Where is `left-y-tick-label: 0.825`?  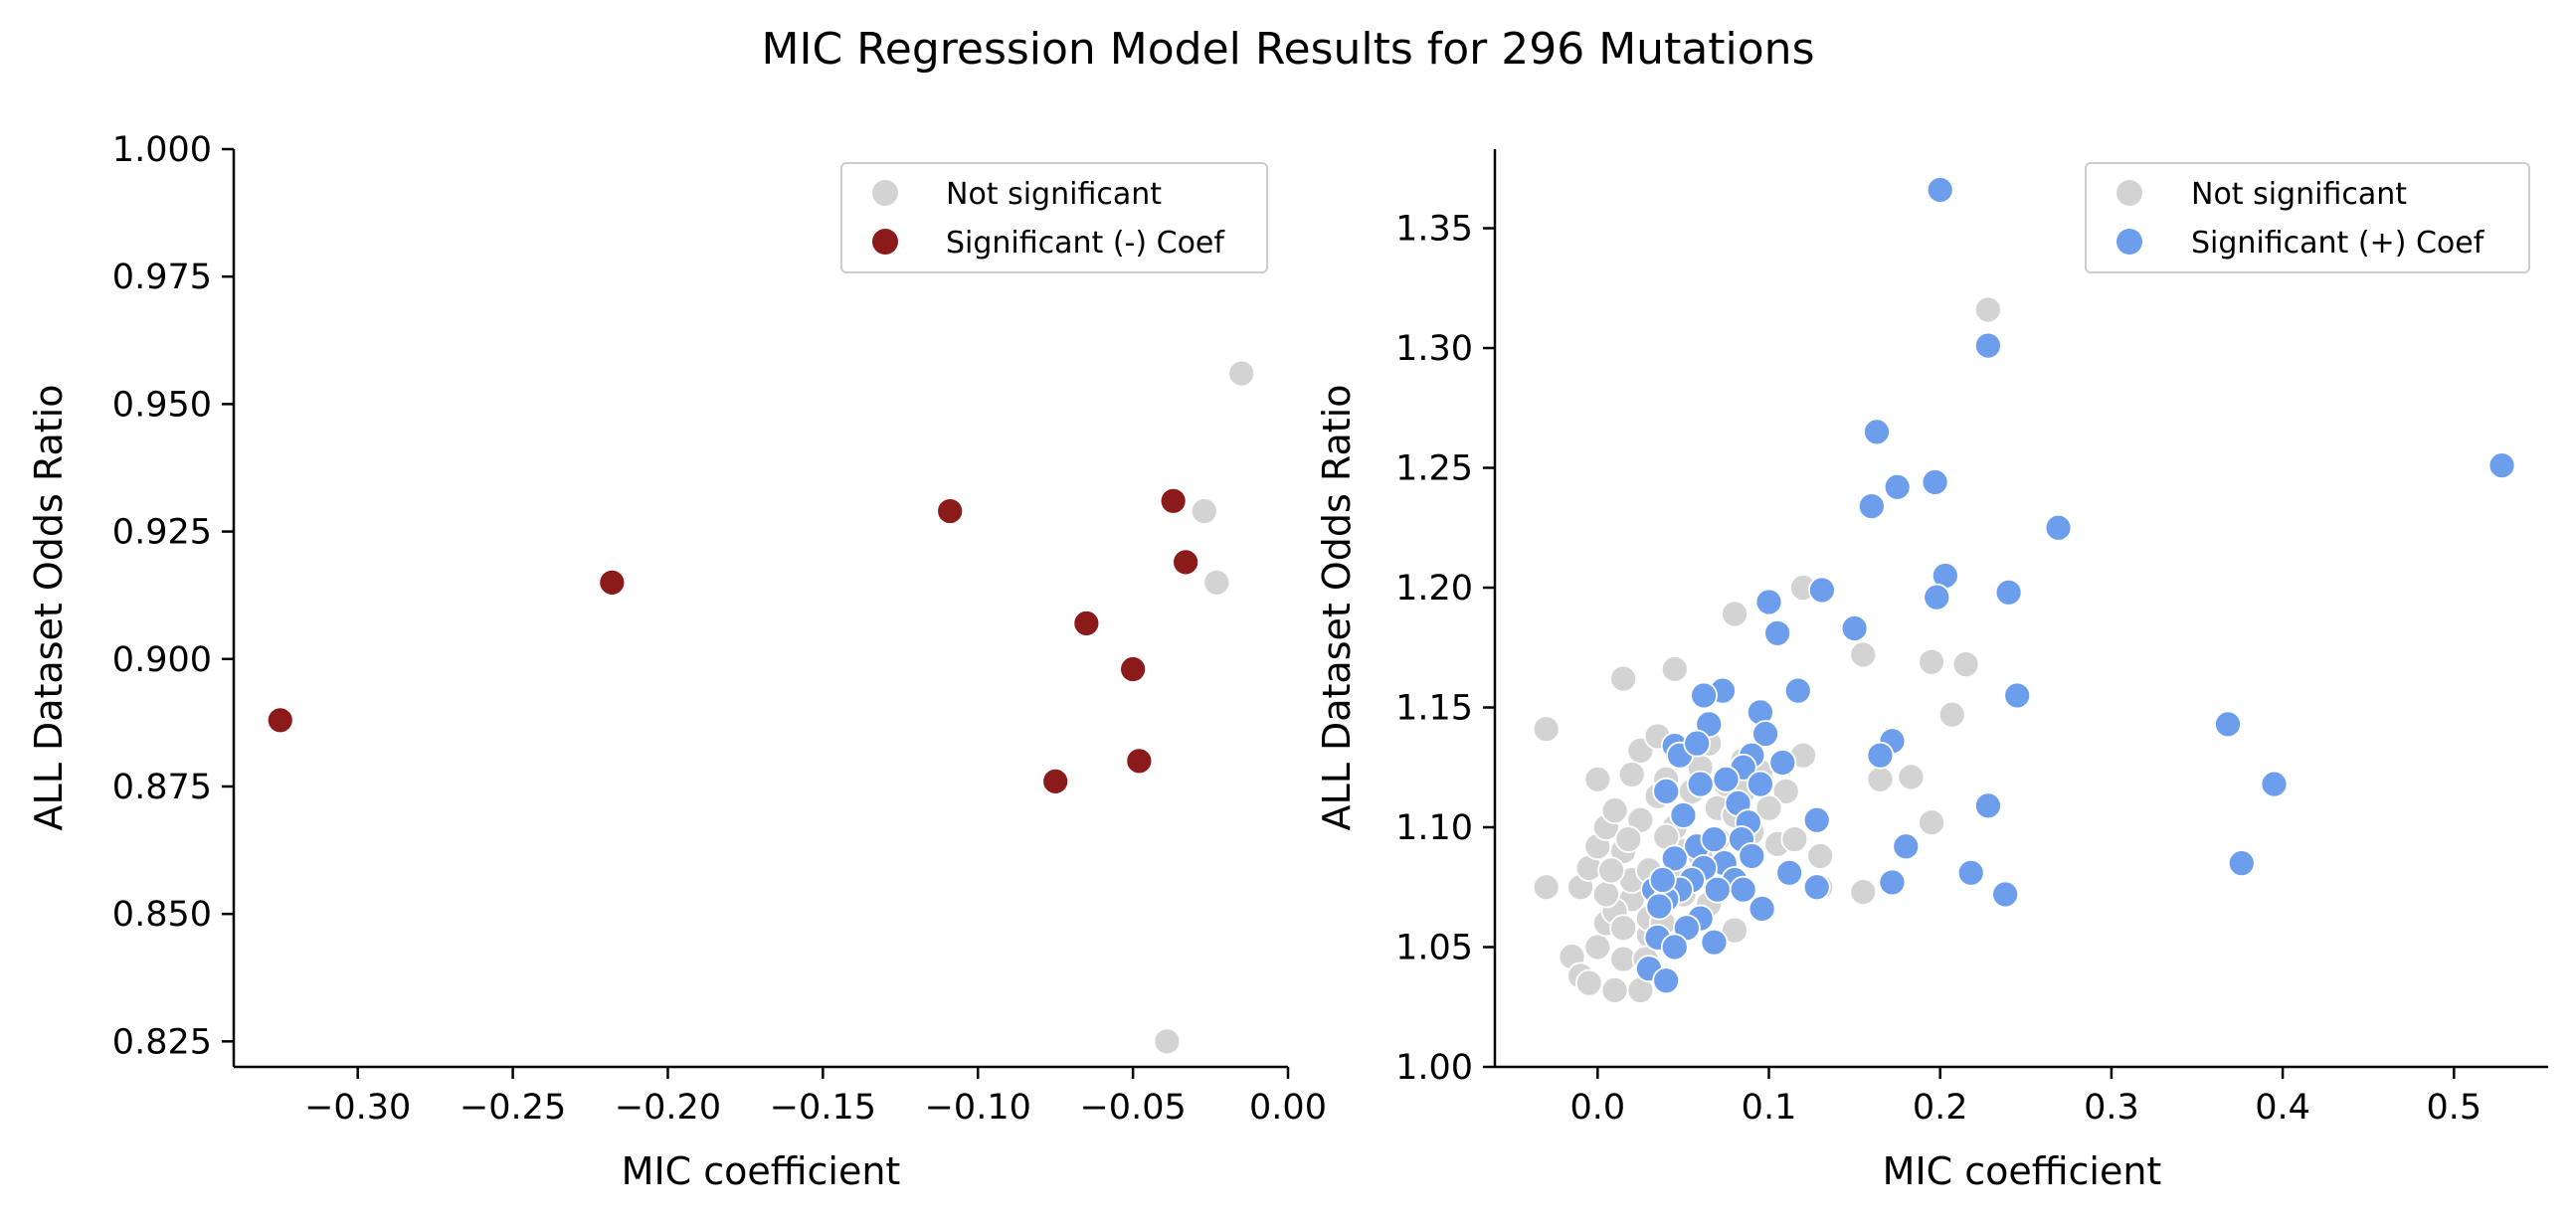 left-y-tick-label: 0.825 is located at coordinates (162, 1042).